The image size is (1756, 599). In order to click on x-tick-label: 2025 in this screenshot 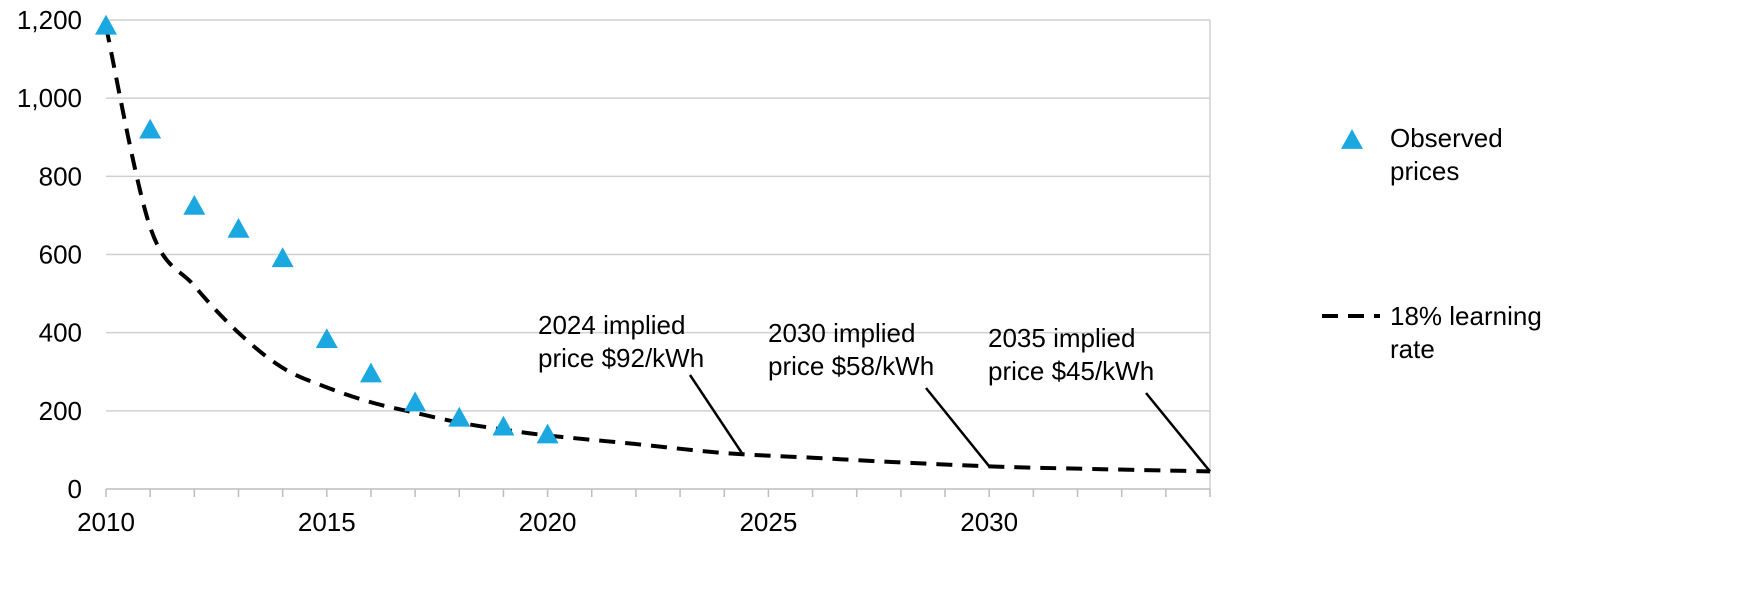, I will do `click(768, 522)`.